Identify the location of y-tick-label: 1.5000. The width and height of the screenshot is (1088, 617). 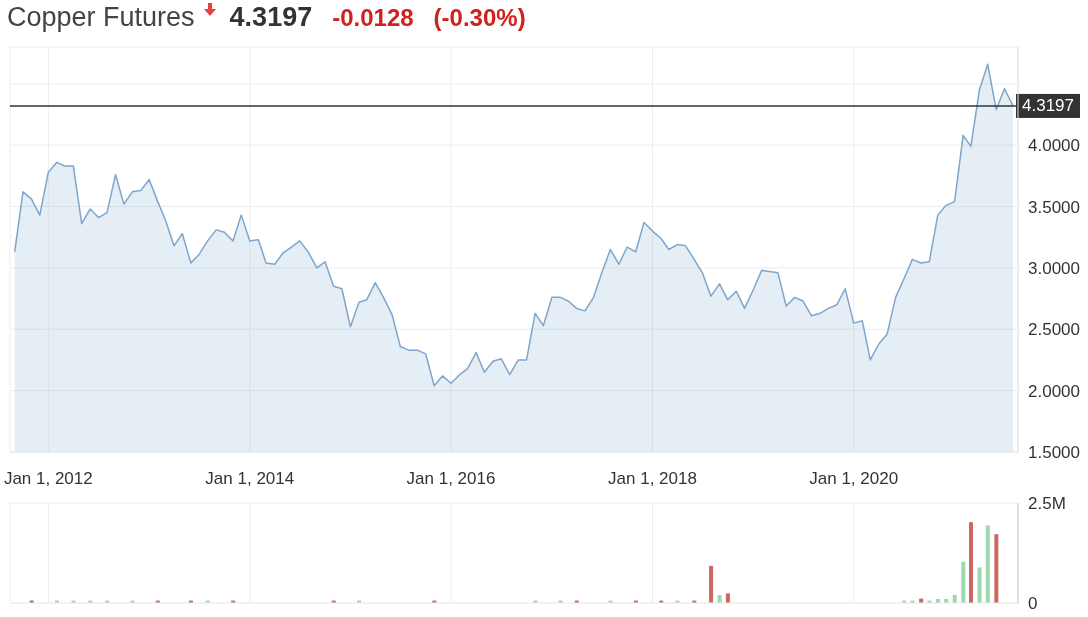
(1054, 453).